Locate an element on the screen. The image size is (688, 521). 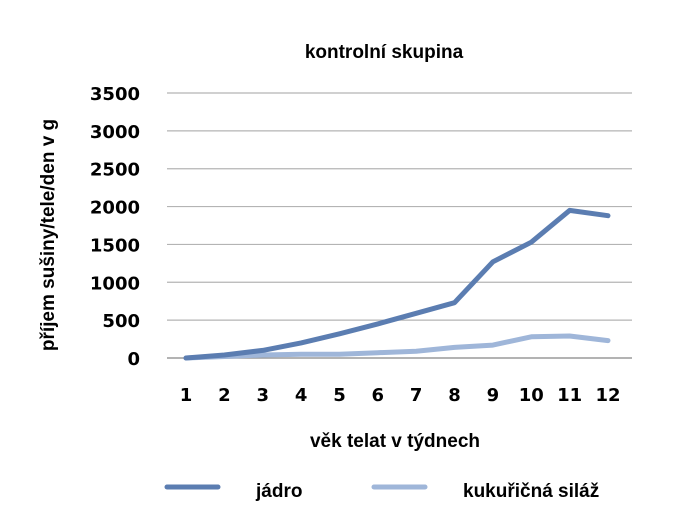
y-tick-labels: 0 500 1000 1500 2000 2500 3000 3500 is located at coordinates (115, 227).